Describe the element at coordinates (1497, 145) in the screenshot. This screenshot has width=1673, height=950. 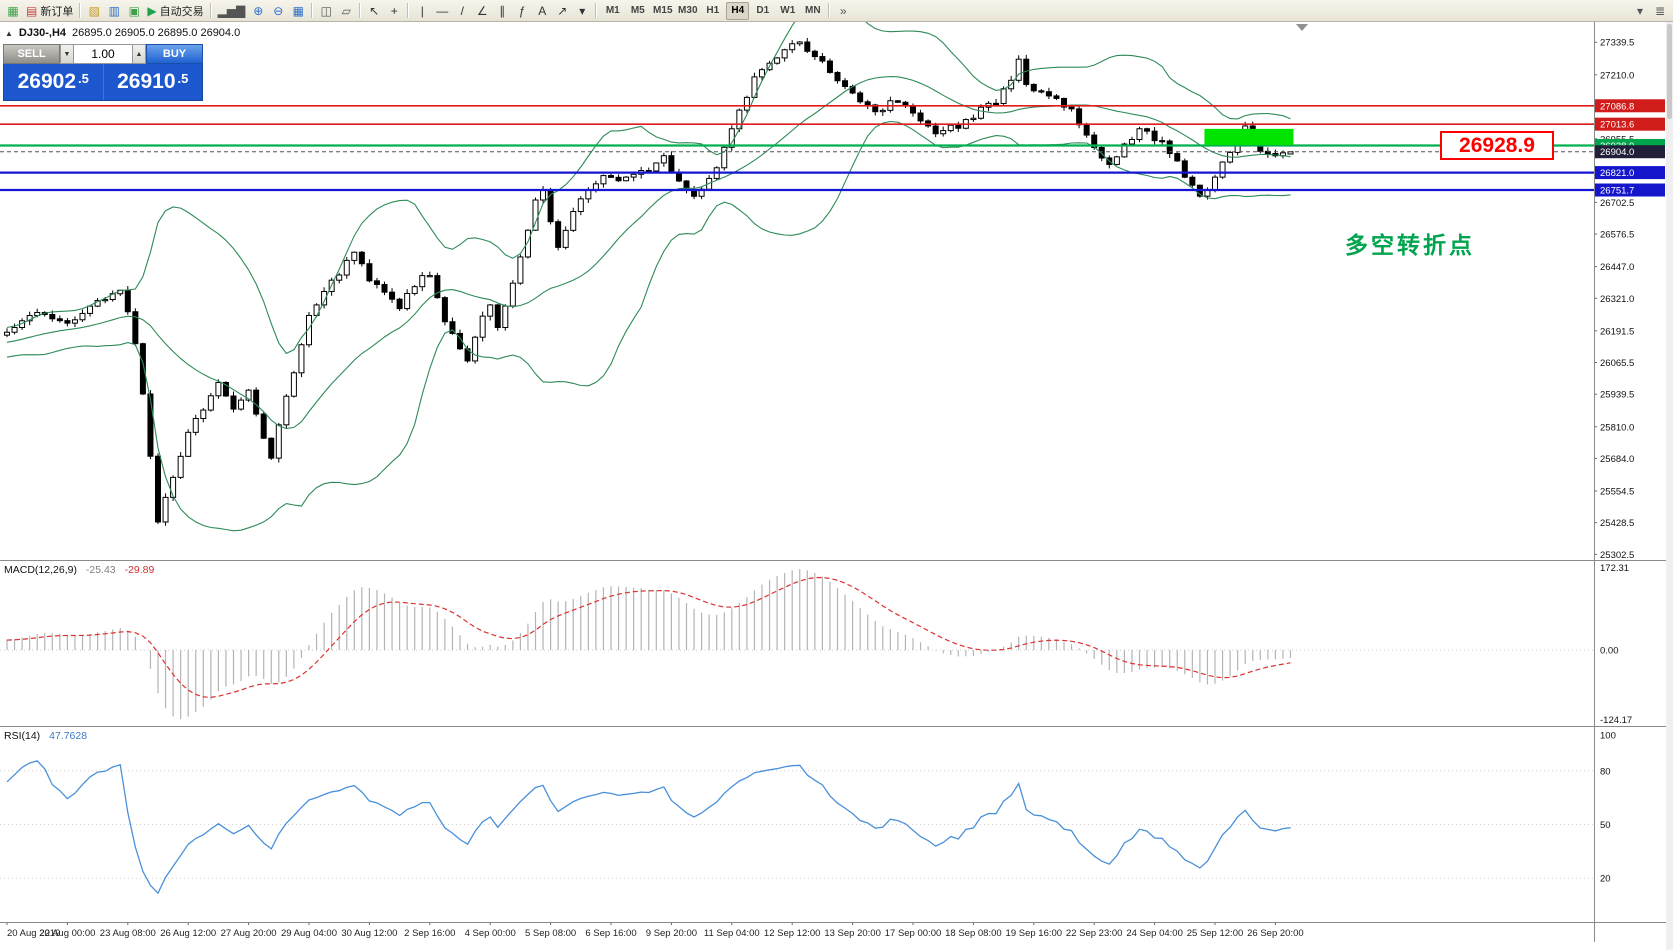
I see `price-callout-label: 26928.9` at that location.